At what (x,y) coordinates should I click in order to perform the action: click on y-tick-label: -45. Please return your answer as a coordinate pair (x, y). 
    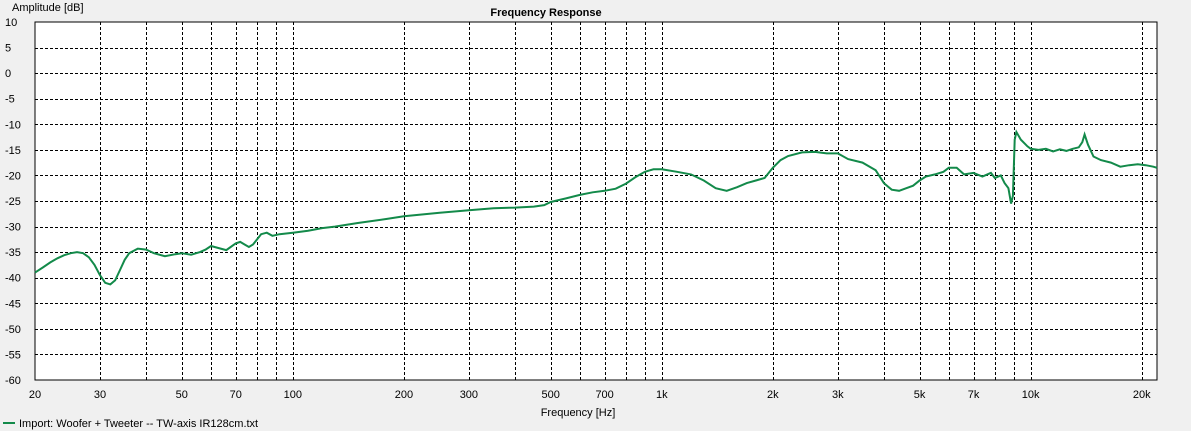
    Looking at the image, I should click on (13, 304).